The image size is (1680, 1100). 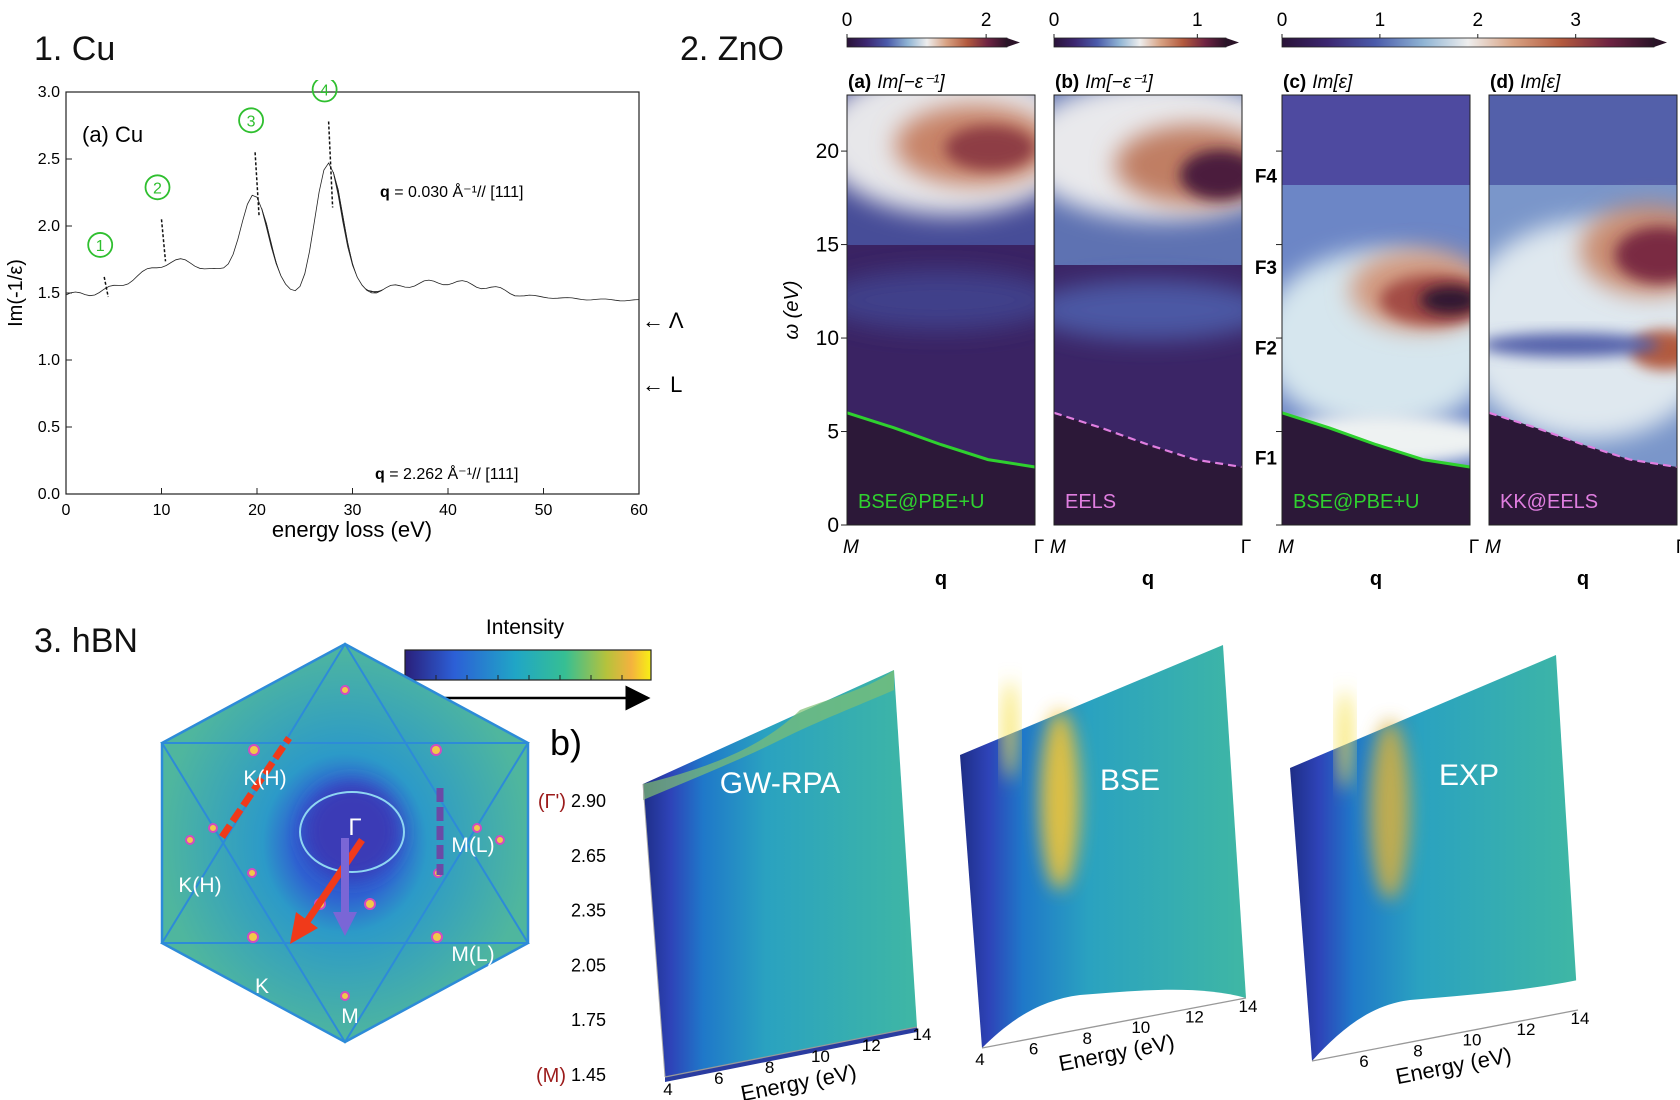 What do you see at coordinates (1583, 310) in the screenshot?
I see `zno-panel-d-frame` at bounding box center [1583, 310].